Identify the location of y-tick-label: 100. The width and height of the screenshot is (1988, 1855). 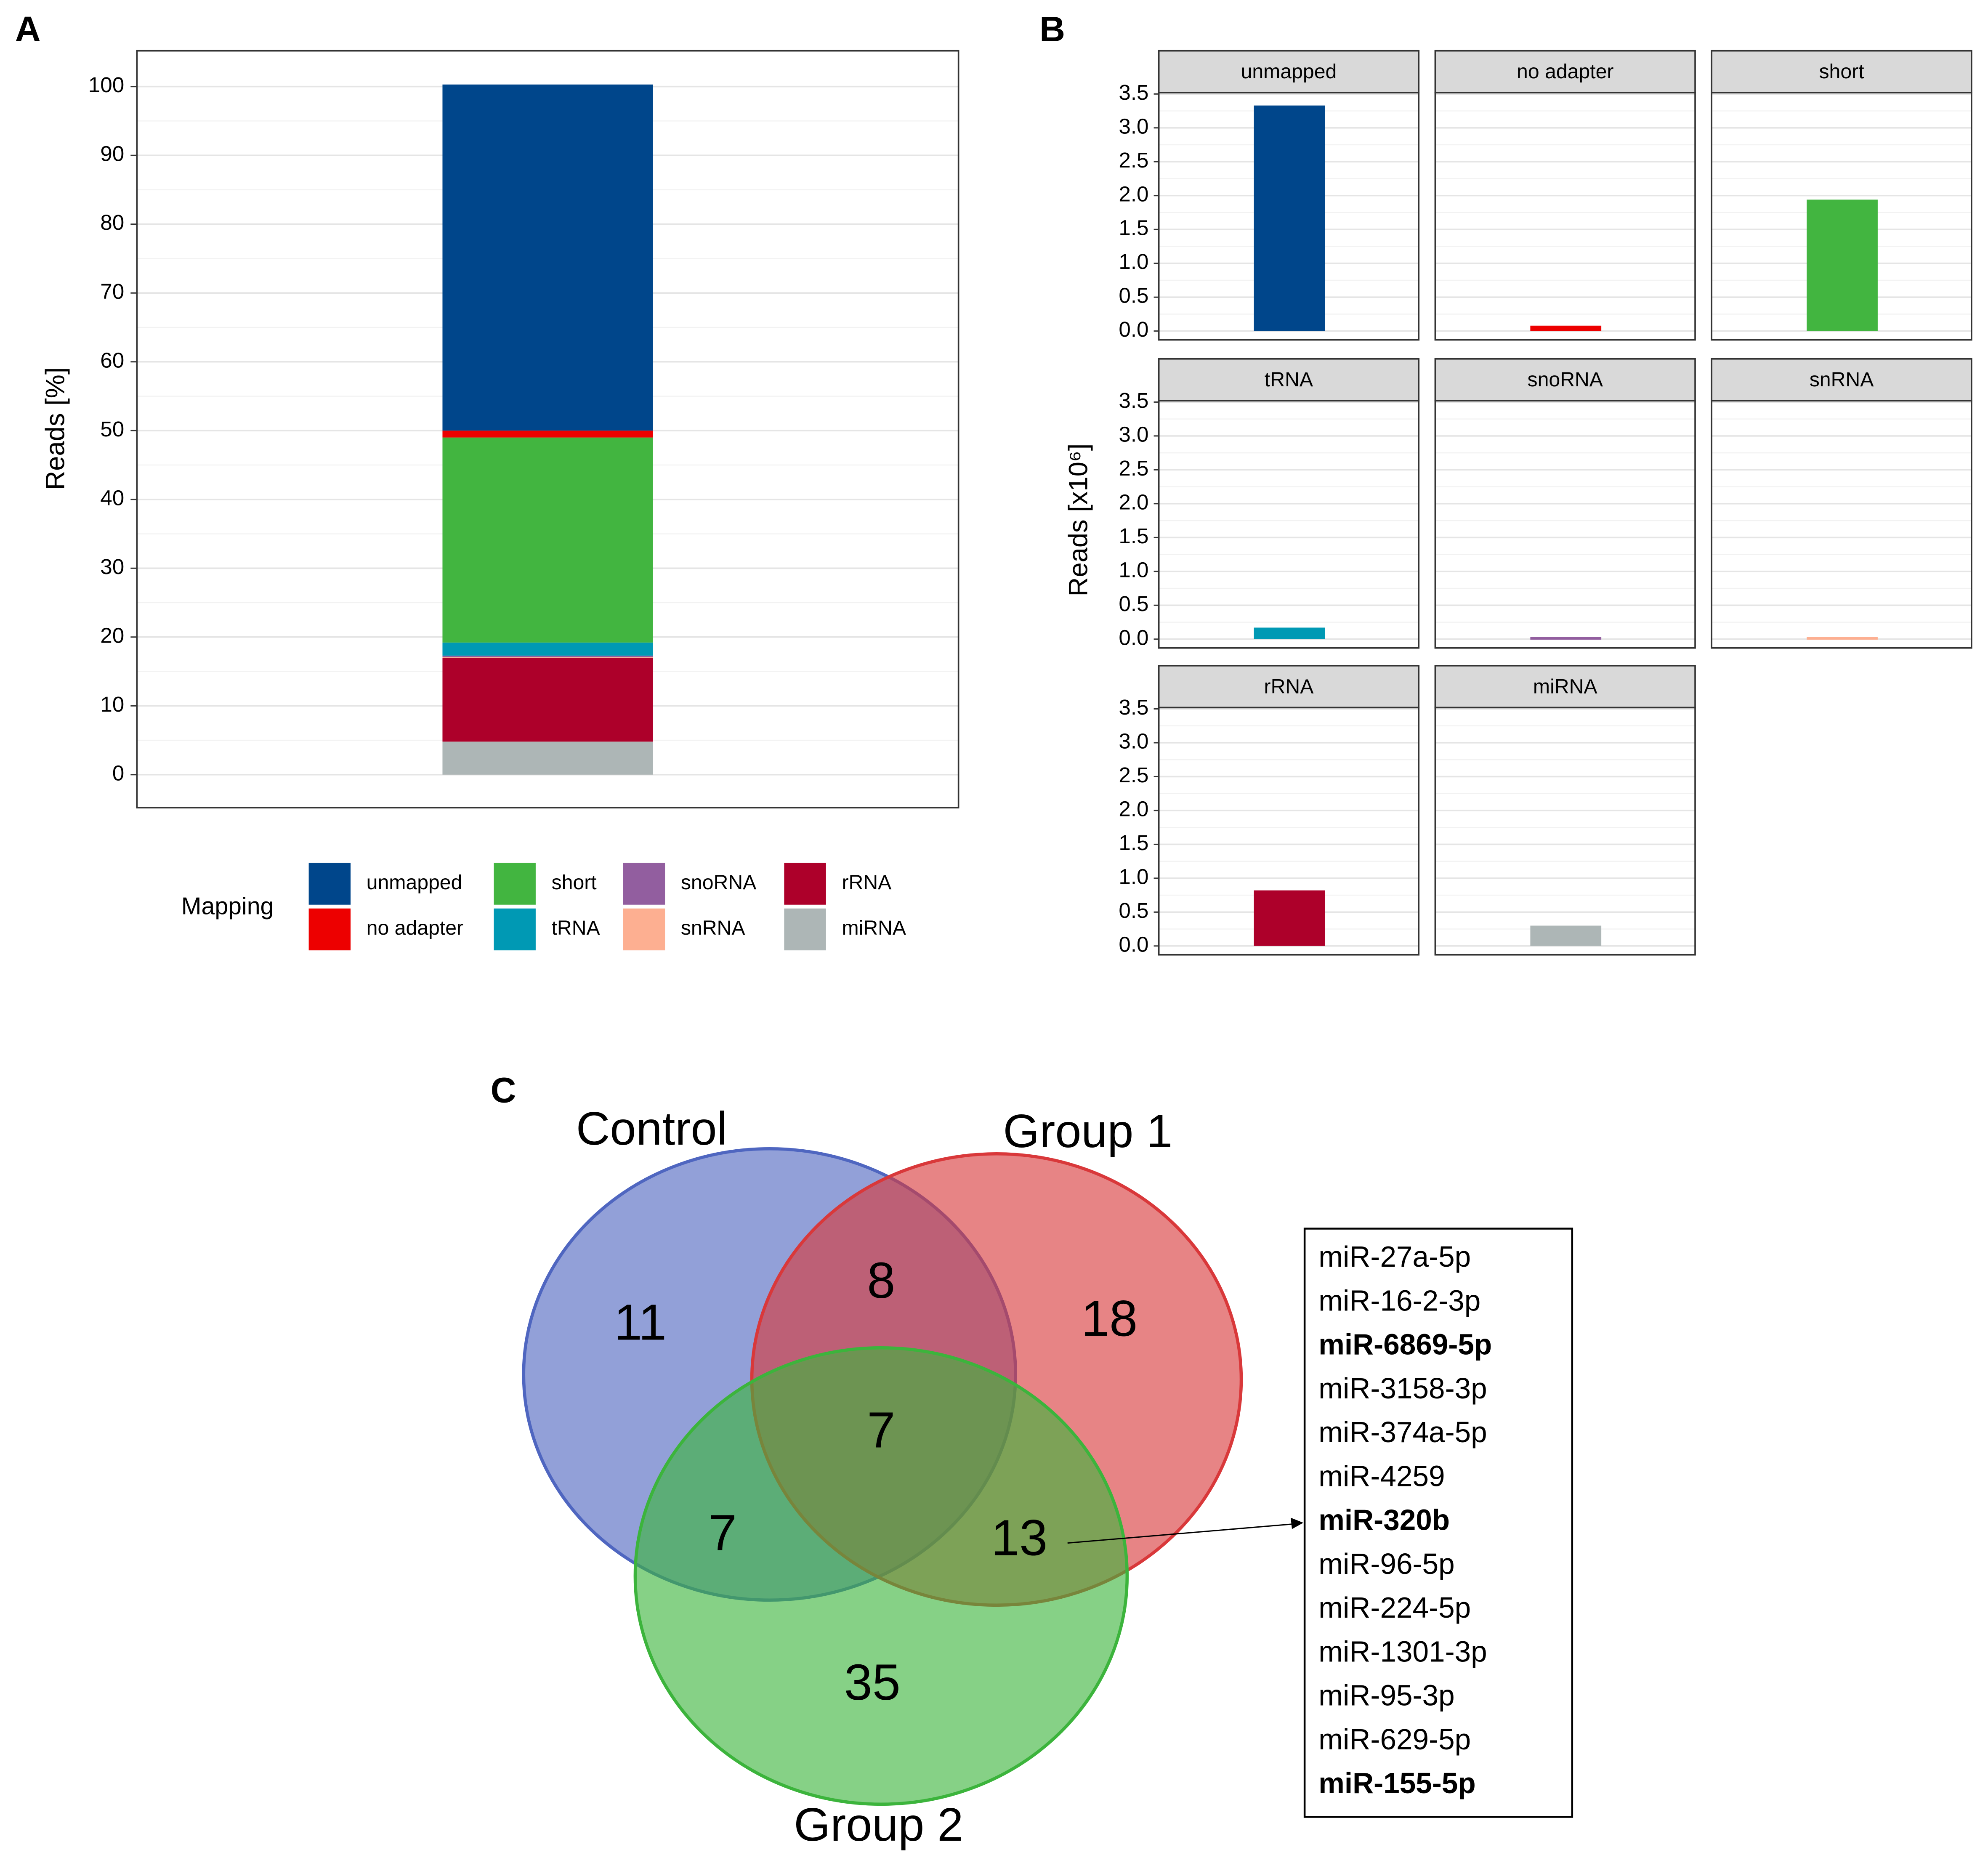
(106, 85).